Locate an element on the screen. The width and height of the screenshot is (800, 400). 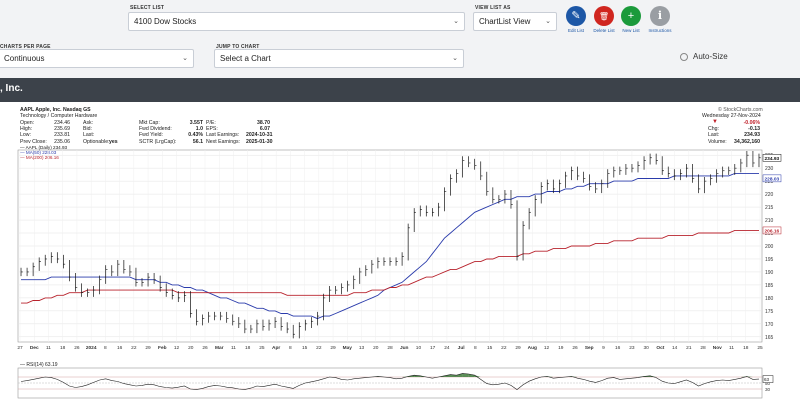
x-tick-label: 27 is located at coordinates (20, 348).